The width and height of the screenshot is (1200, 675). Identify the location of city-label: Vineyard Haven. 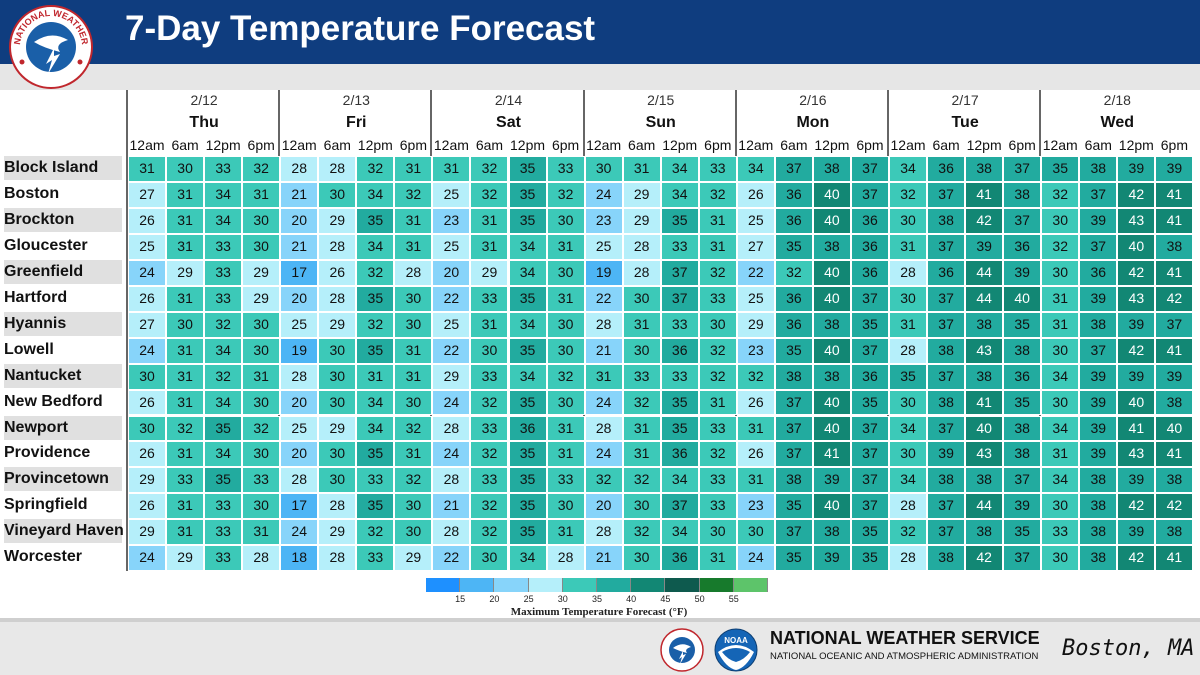
(64, 531).